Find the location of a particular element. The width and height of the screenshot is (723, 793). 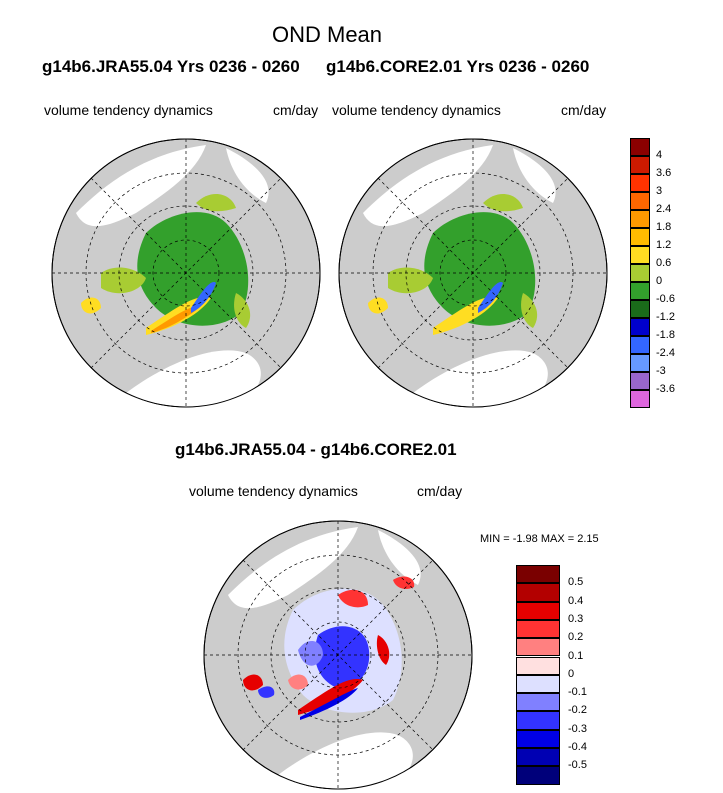

diff-colorbar: 0.5 0.4 0.3 0.2 0.1 0 -0.1 -0.2 -0.3 -0.4 -0.5 is located at coordinates (551, 676).